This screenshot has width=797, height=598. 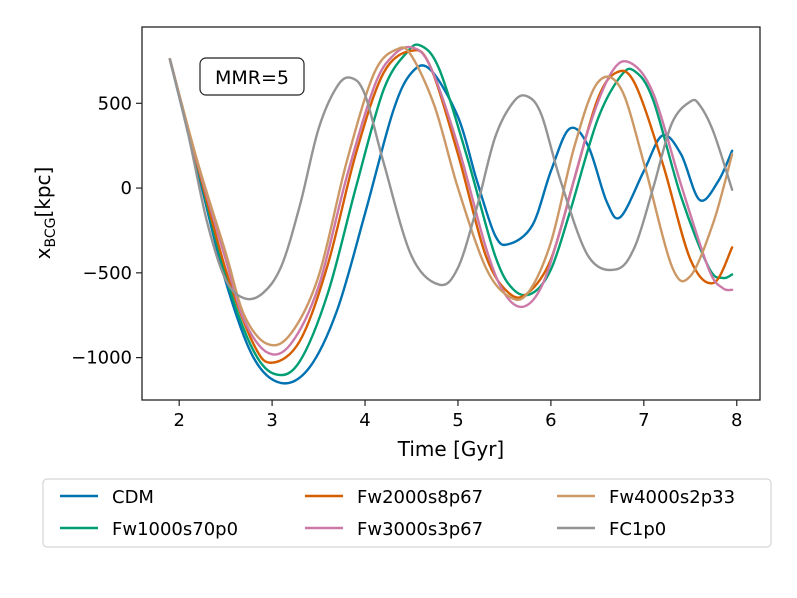 What do you see at coordinates (106, 231) in the screenshot?
I see `y-axis-ticks: −1000 −500 0 500` at bounding box center [106, 231].